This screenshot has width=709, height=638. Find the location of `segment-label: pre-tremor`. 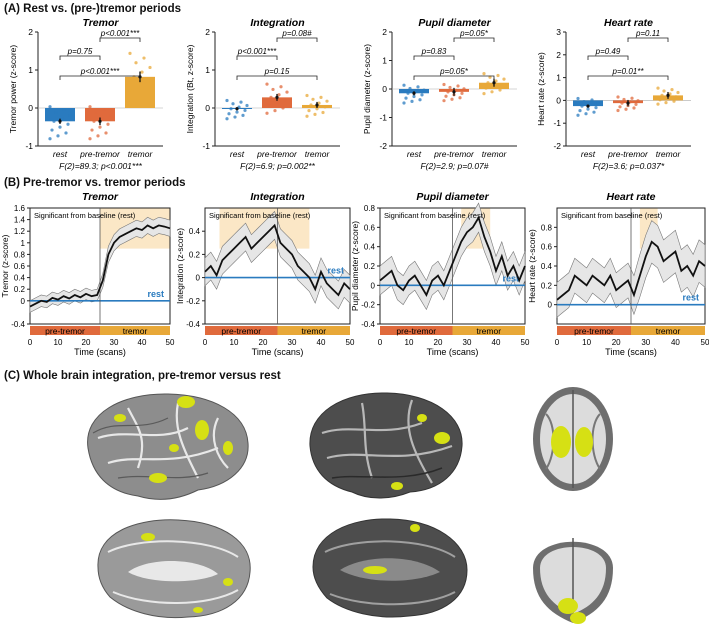

segment-label: pre-tremor is located at coordinates (594, 331).